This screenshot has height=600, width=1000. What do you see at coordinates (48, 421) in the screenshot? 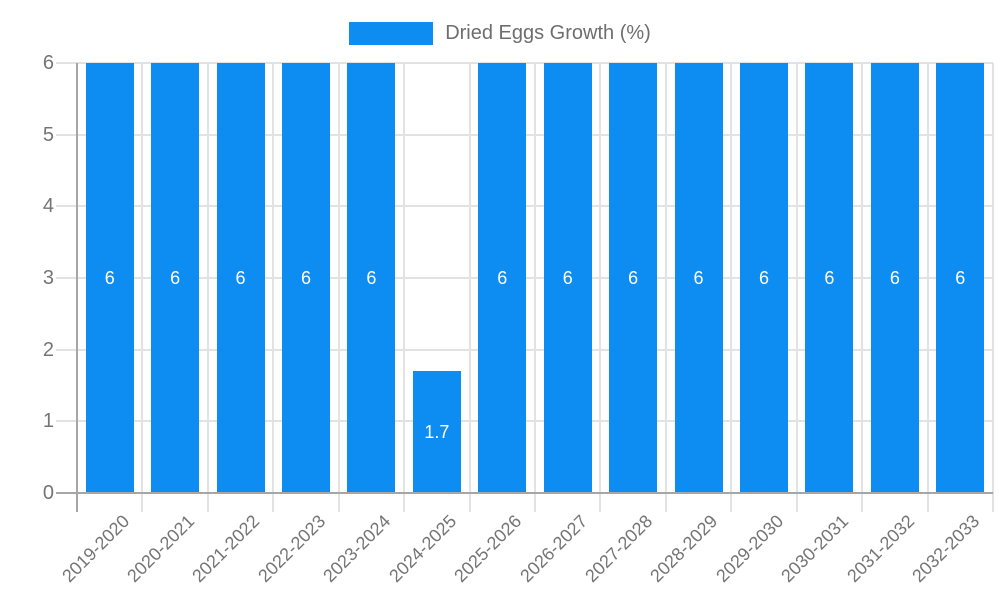
I see `y-tick-label: 1` at bounding box center [48, 421].